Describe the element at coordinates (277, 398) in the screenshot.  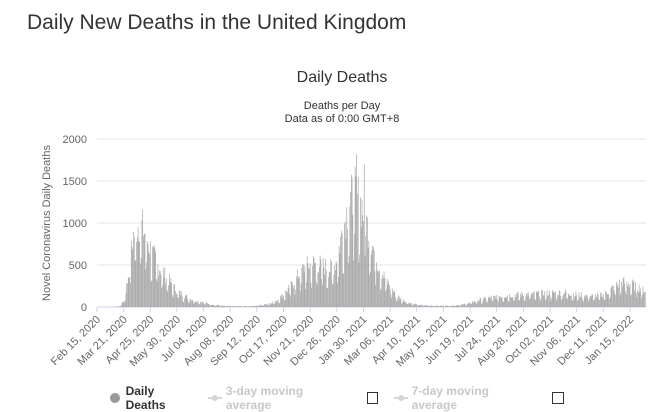
I see `legend-3day-average: 3-day moving average` at that location.